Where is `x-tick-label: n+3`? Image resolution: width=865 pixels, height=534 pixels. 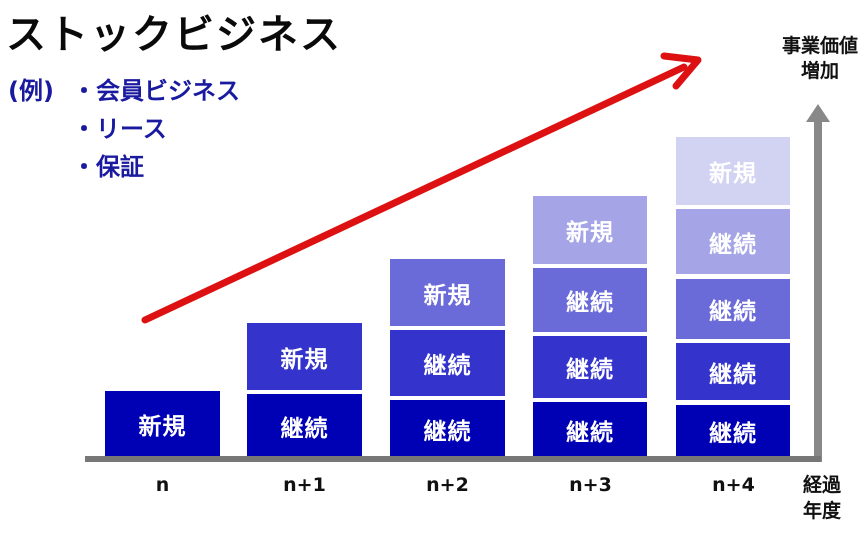
x-tick-label: n+3 is located at coordinates (590, 485).